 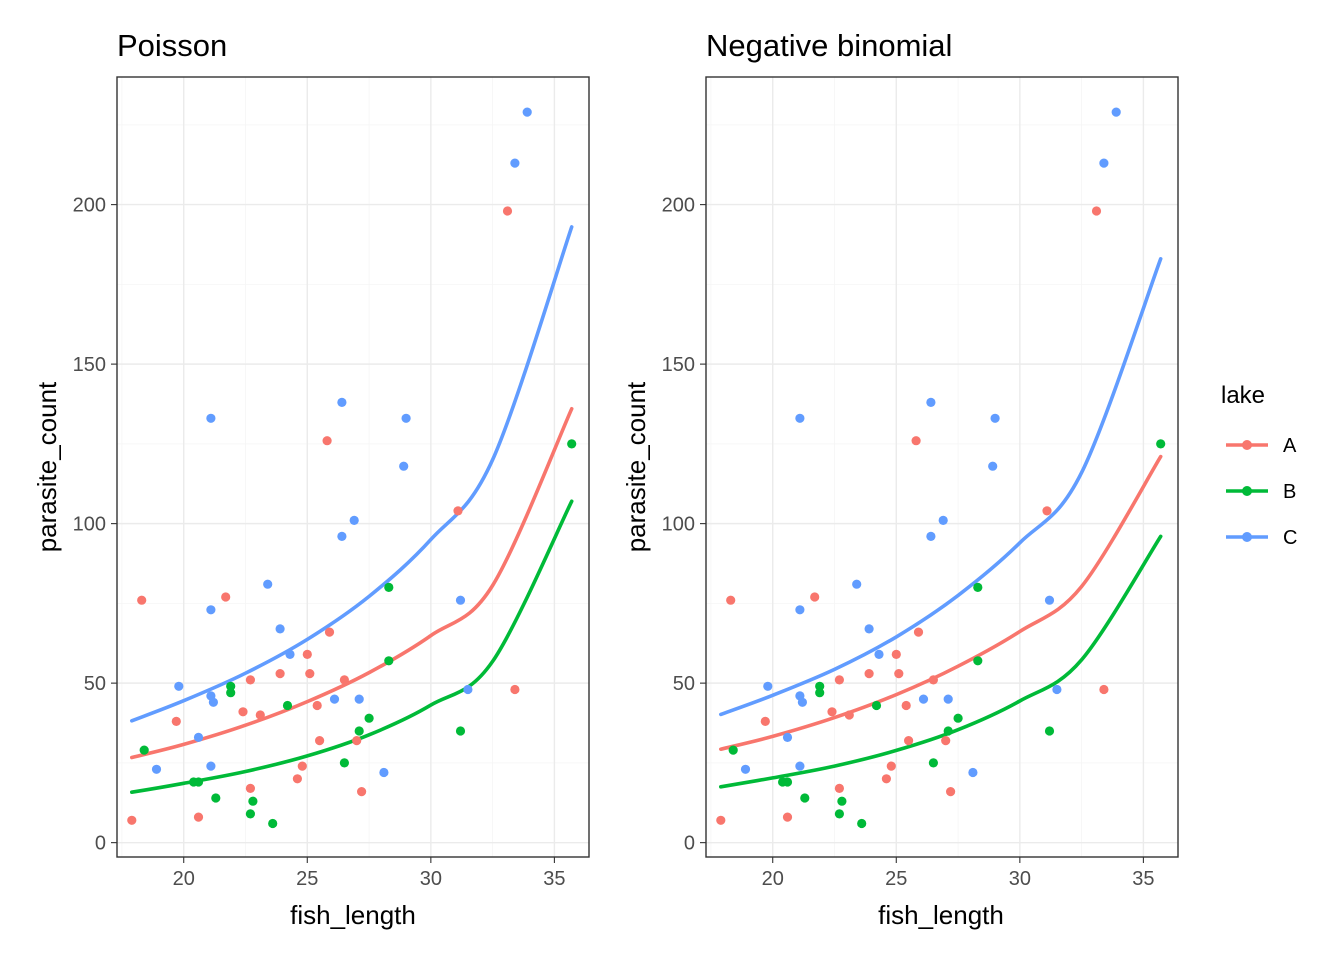 I want to click on y-tick-label: 150, so click(x=678, y=365).